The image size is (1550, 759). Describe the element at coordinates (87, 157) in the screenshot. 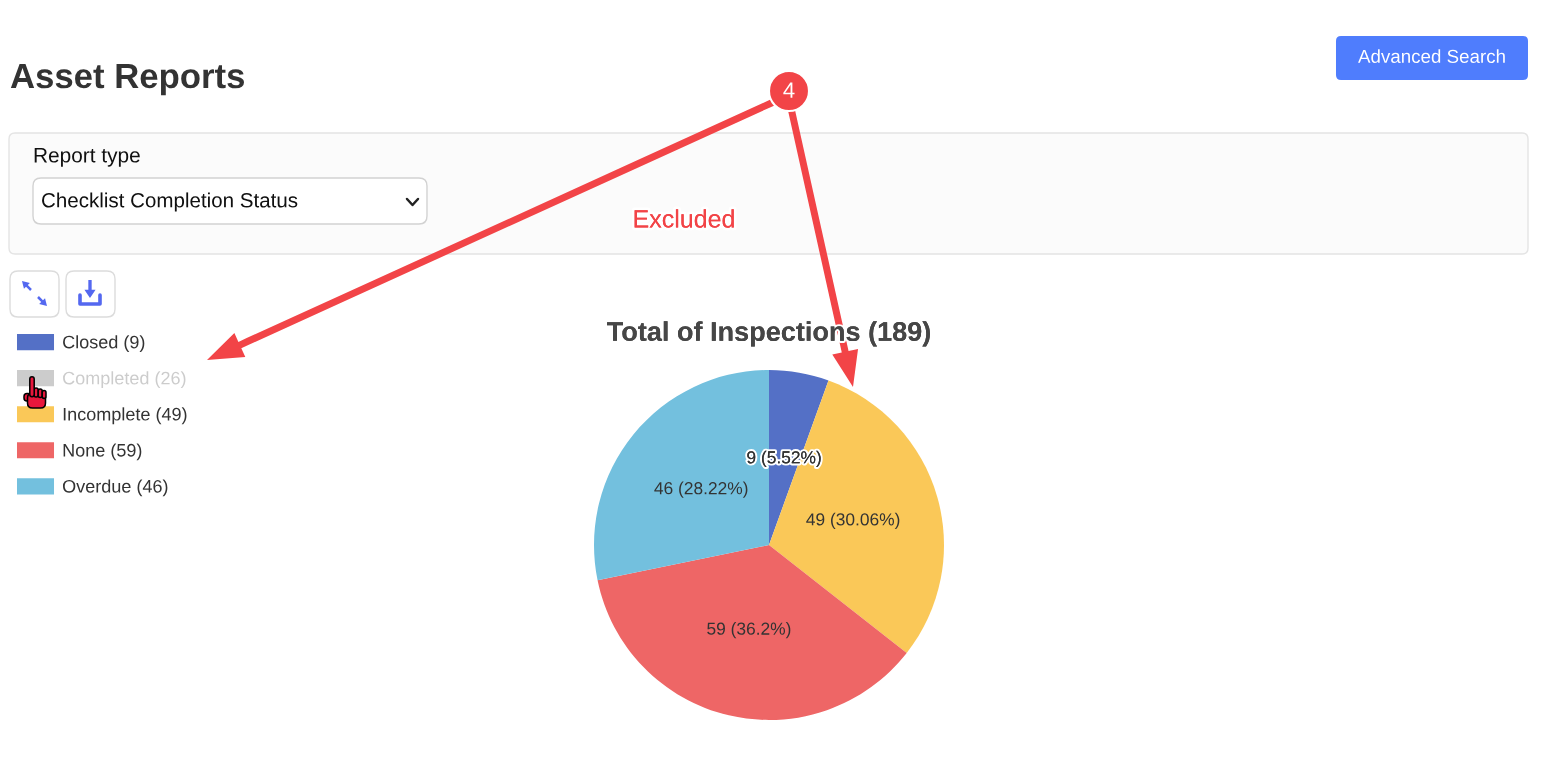

I see `text: Report type` at that location.